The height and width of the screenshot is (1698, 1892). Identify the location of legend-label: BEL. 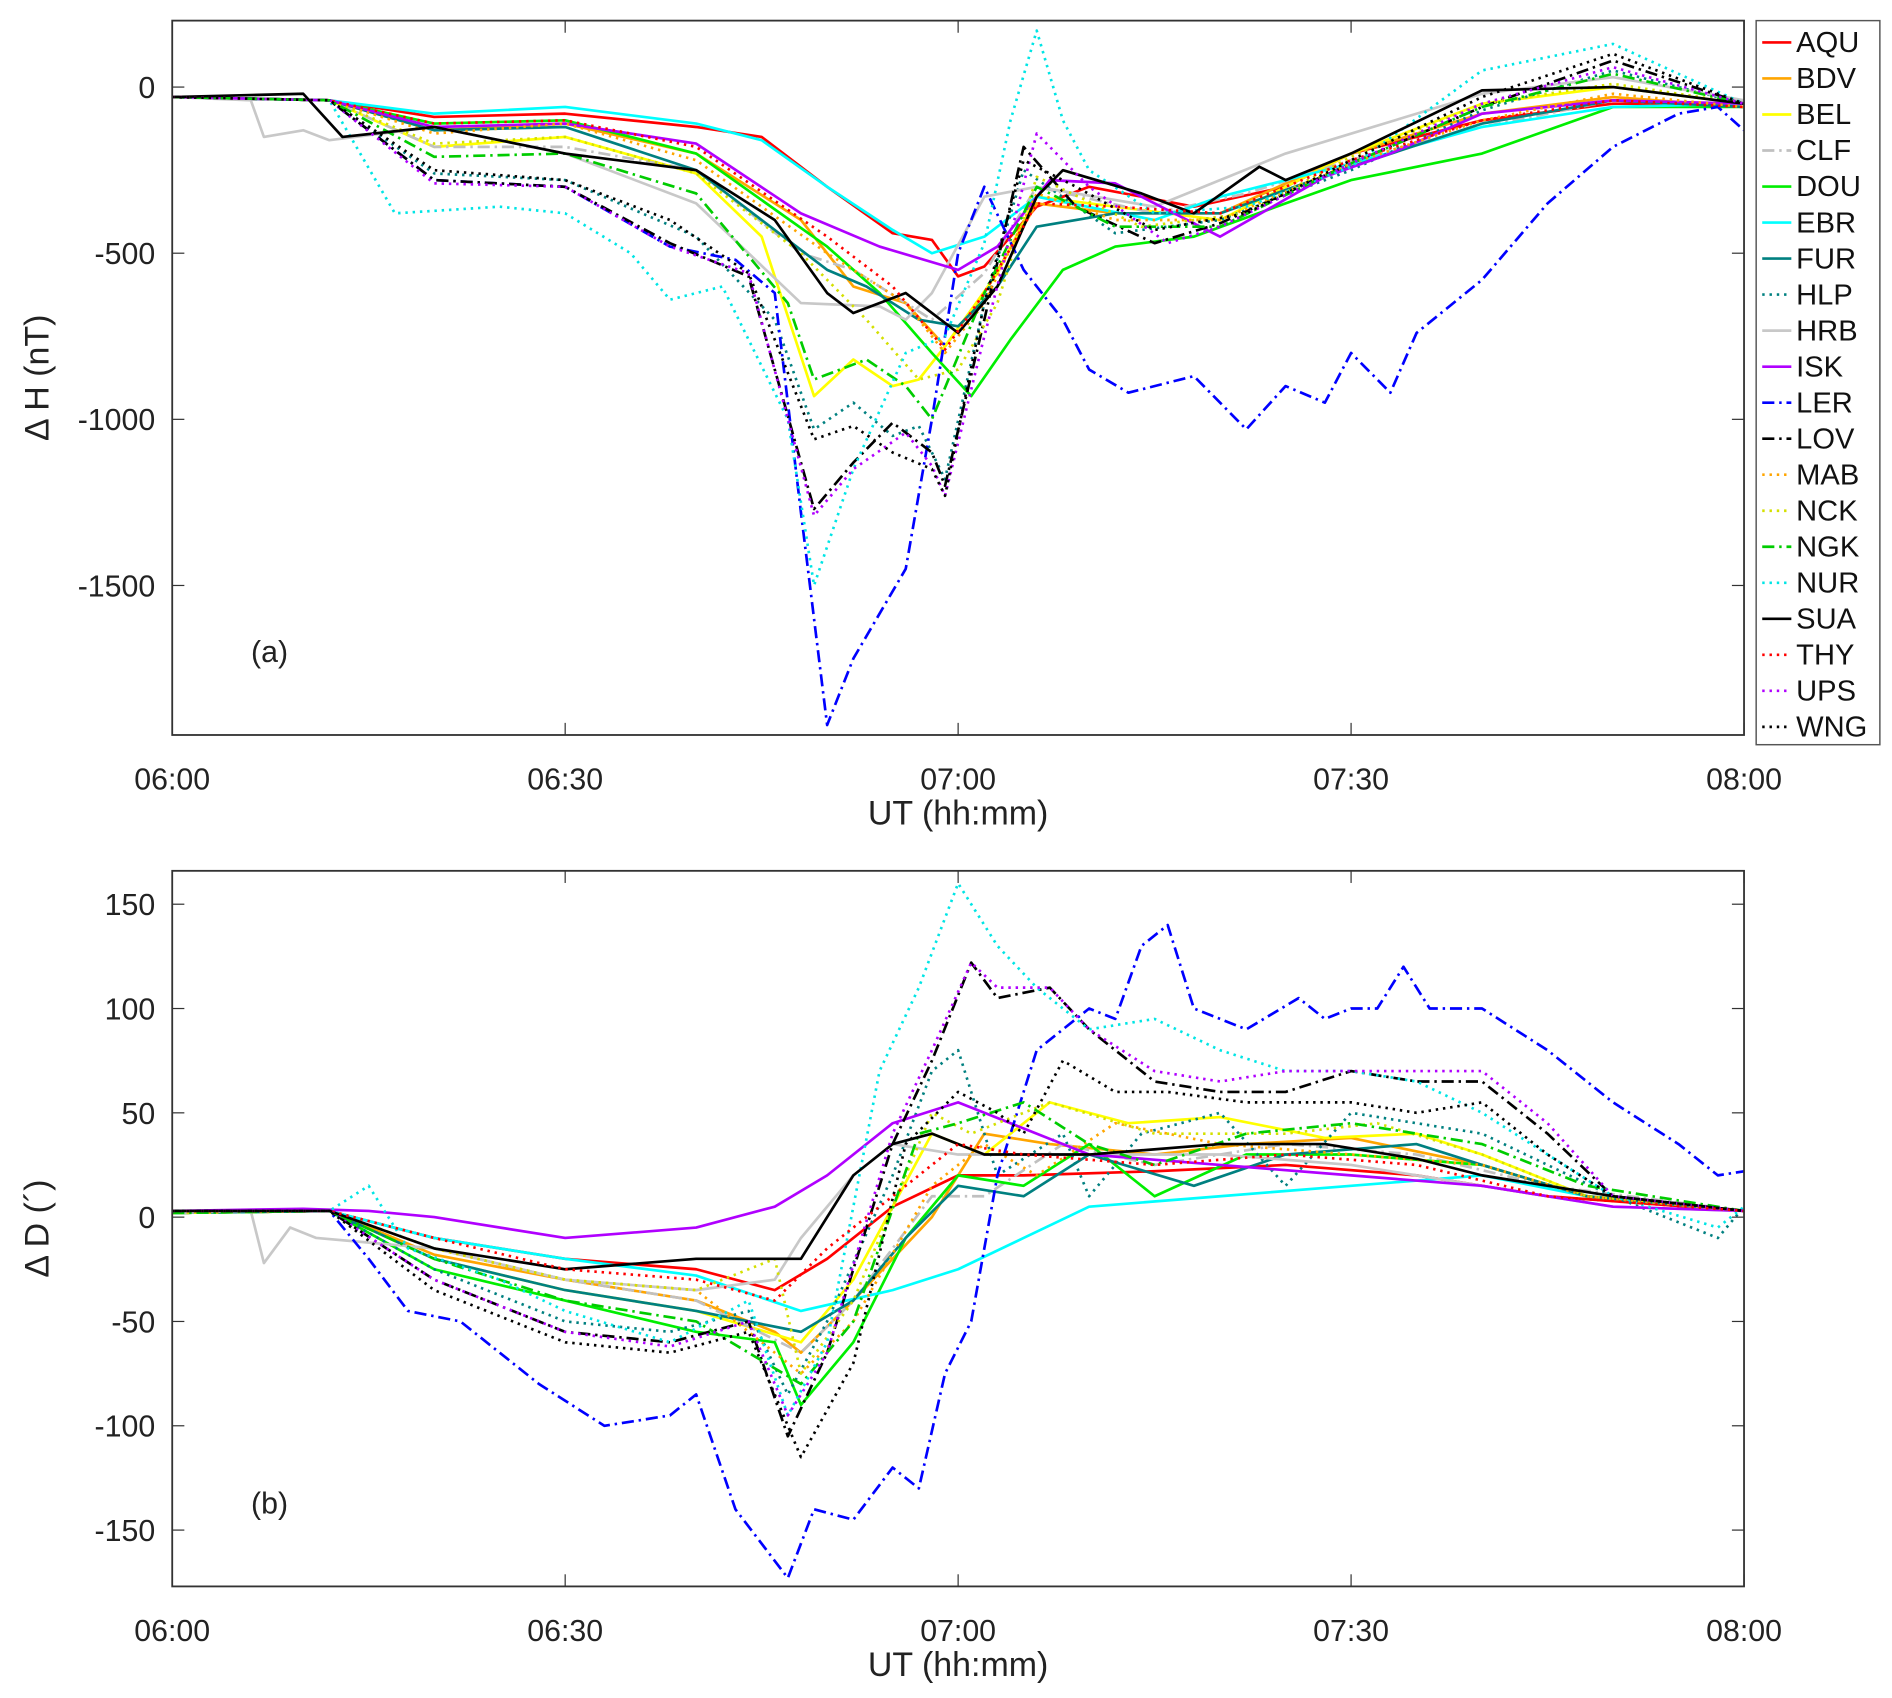
(1823, 115).